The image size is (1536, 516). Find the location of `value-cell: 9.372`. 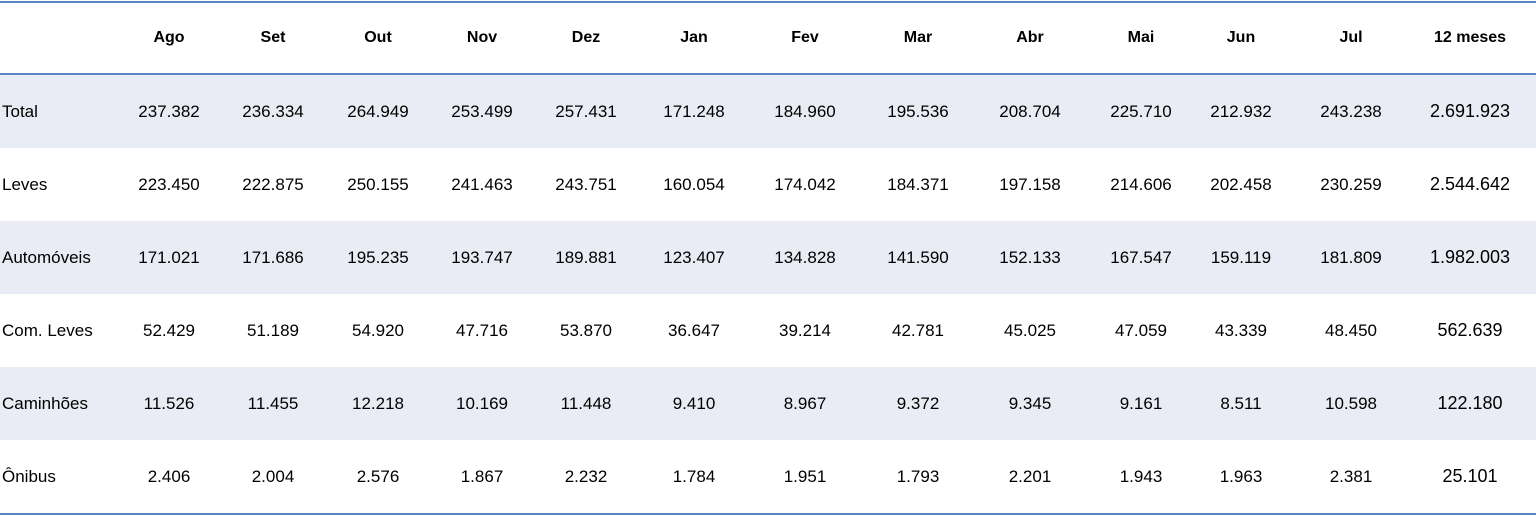

value-cell: 9.372 is located at coordinates (918, 403).